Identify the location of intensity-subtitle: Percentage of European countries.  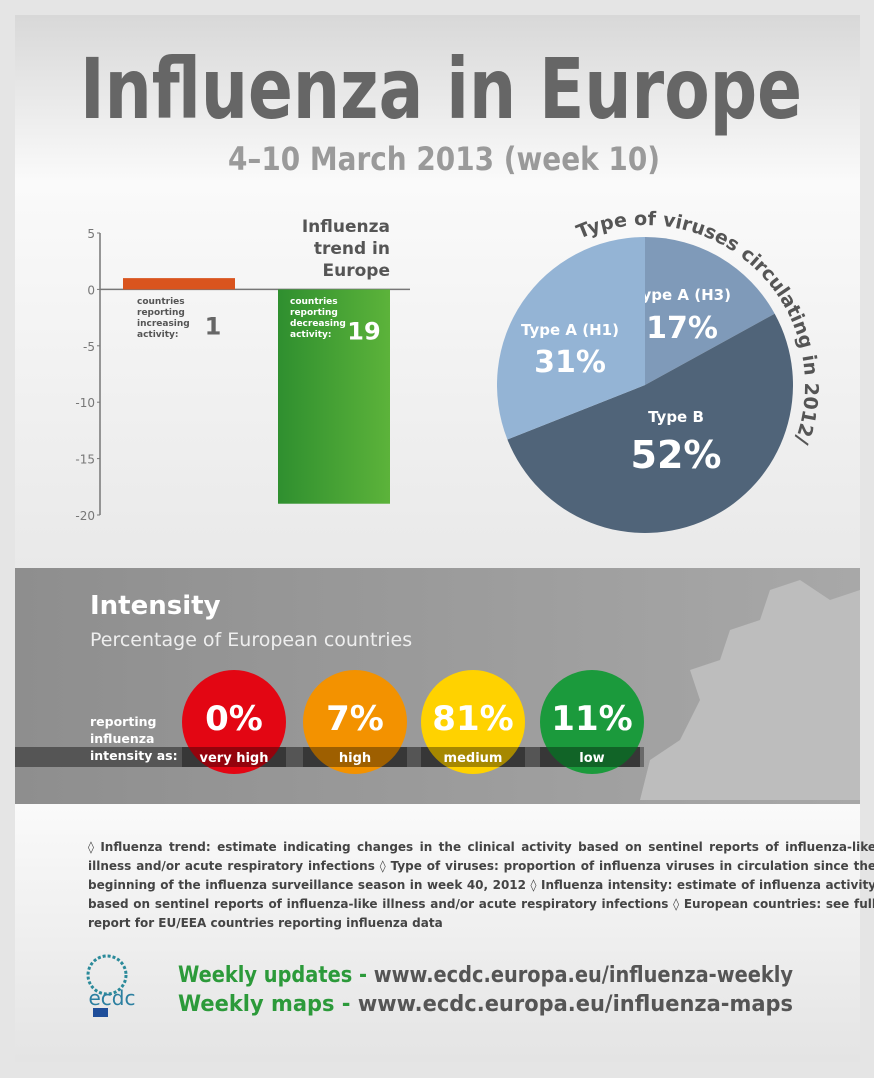
(251, 640).